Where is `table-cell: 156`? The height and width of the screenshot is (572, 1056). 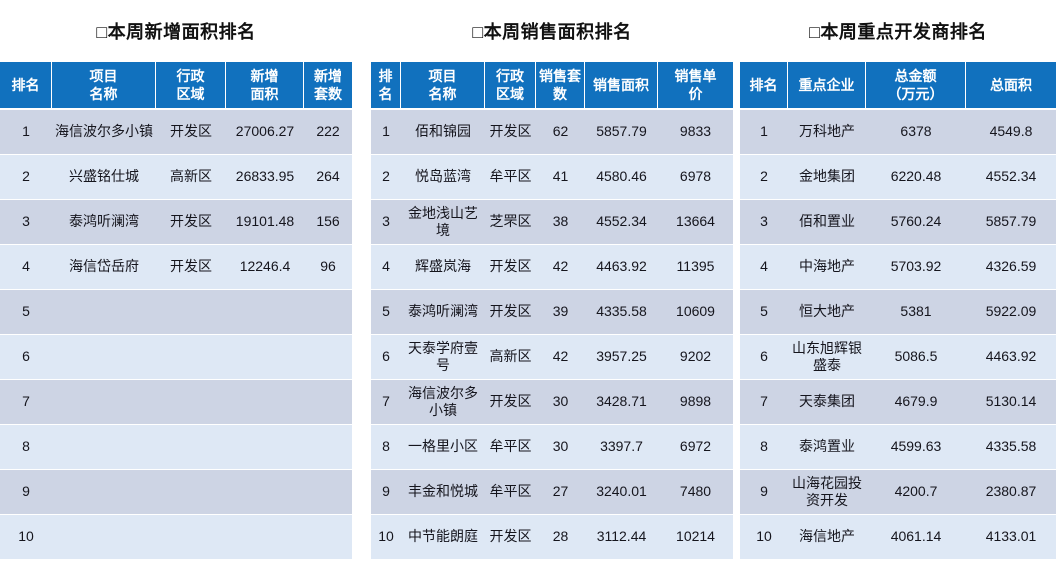
table-cell: 156 is located at coordinates (328, 222).